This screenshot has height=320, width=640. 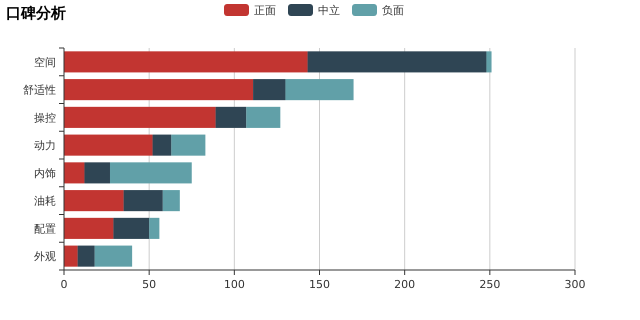 I want to click on x-tick-label: 0, so click(x=64, y=284).